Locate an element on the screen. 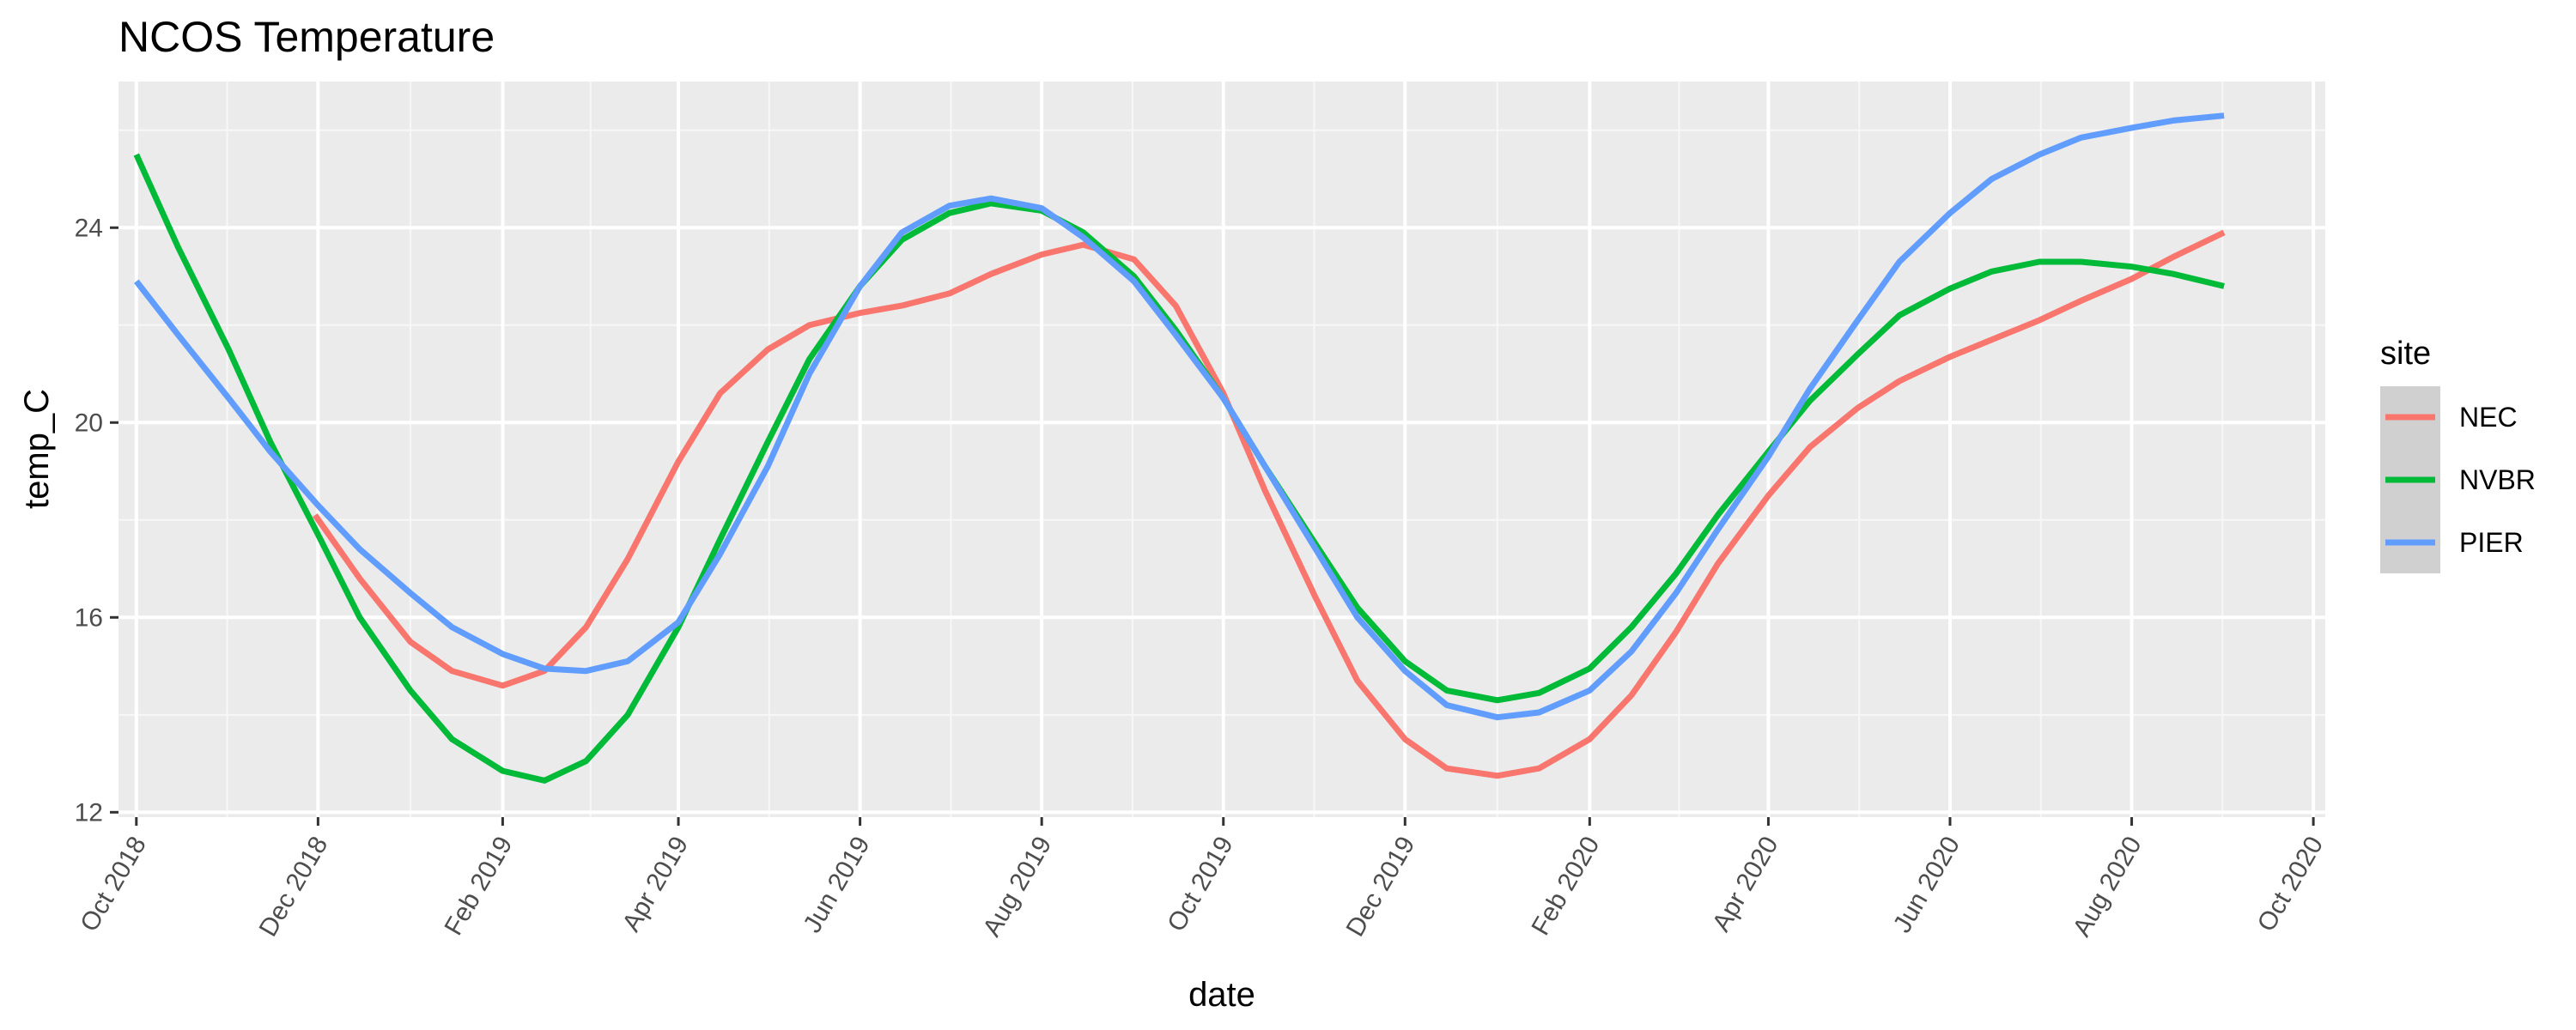 The width and height of the screenshot is (2576, 1030). x-tick-label: Oct 2020 is located at coordinates (2290, 884).